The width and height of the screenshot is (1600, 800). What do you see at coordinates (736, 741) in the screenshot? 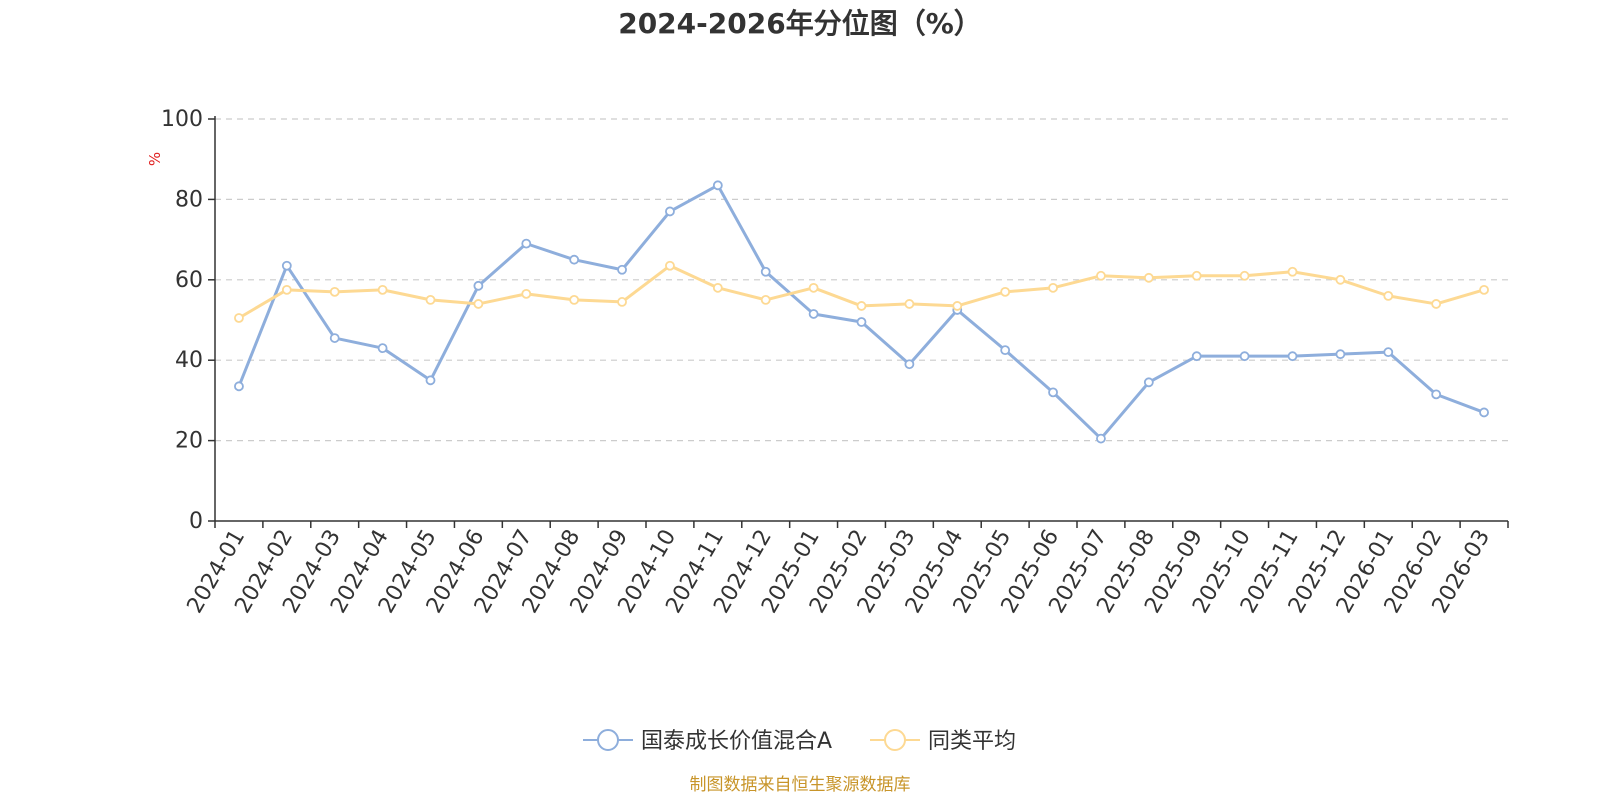
I see `legend-label: 国泰成长价值混合A` at bounding box center [736, 741].